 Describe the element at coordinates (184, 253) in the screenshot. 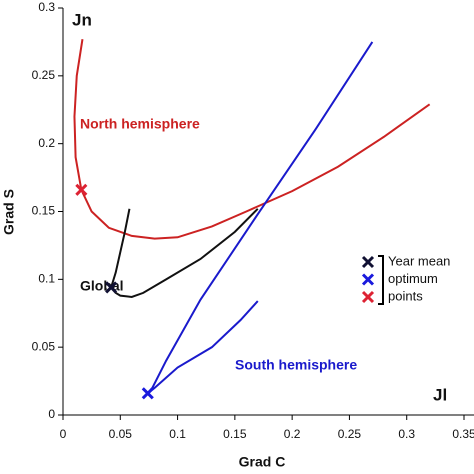

I see `line` at that location.